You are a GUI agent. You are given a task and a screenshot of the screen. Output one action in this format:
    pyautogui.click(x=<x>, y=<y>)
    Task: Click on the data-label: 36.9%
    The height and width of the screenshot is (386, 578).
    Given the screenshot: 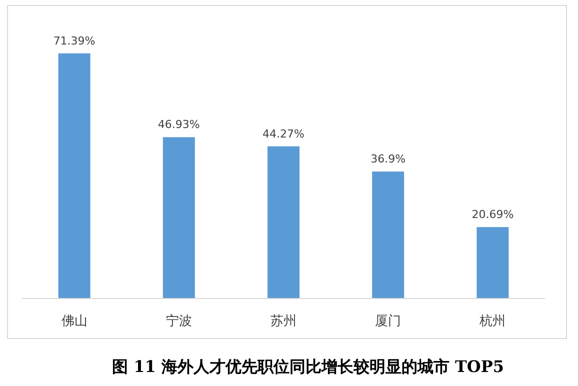 What is the action you would take?
    pyautogui.click(x=388, y=159)
    